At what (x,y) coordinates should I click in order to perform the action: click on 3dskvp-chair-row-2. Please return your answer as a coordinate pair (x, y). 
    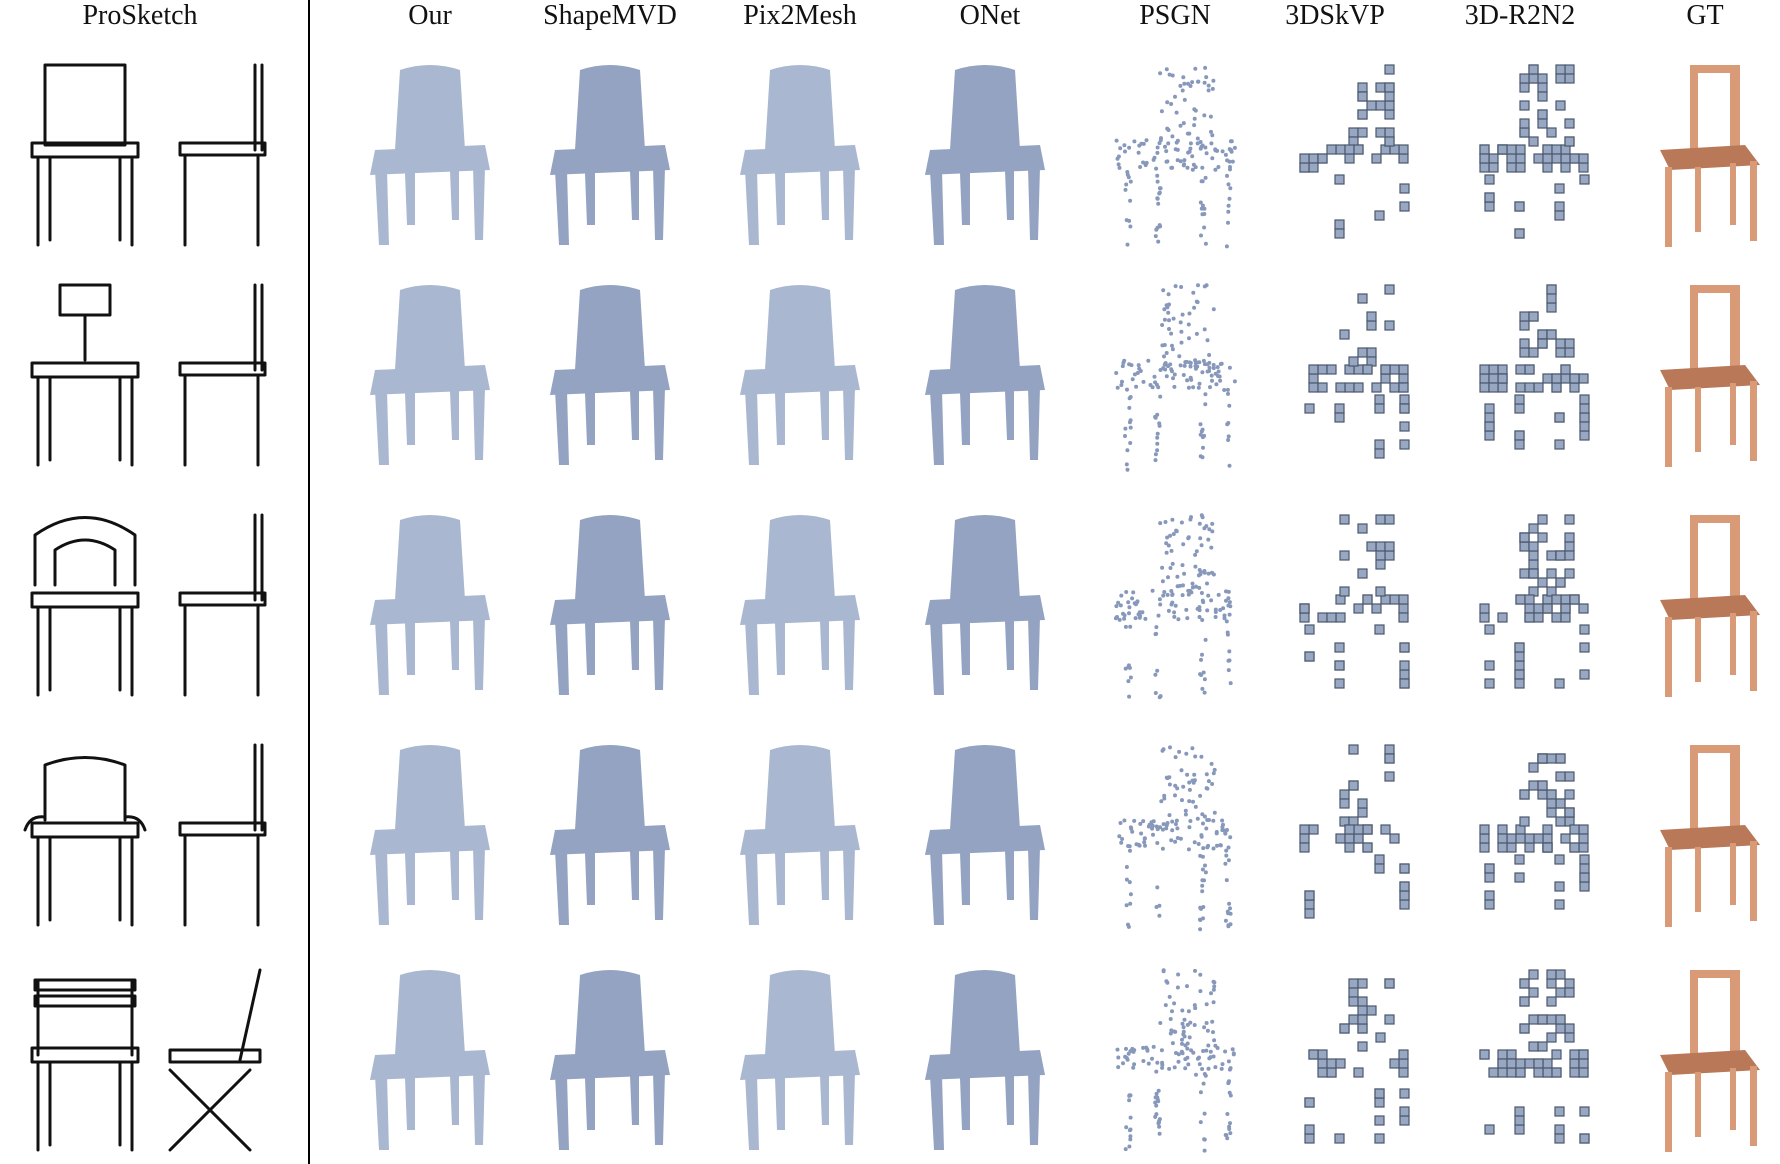
    Looking at the image, I should click on (1355, 375).